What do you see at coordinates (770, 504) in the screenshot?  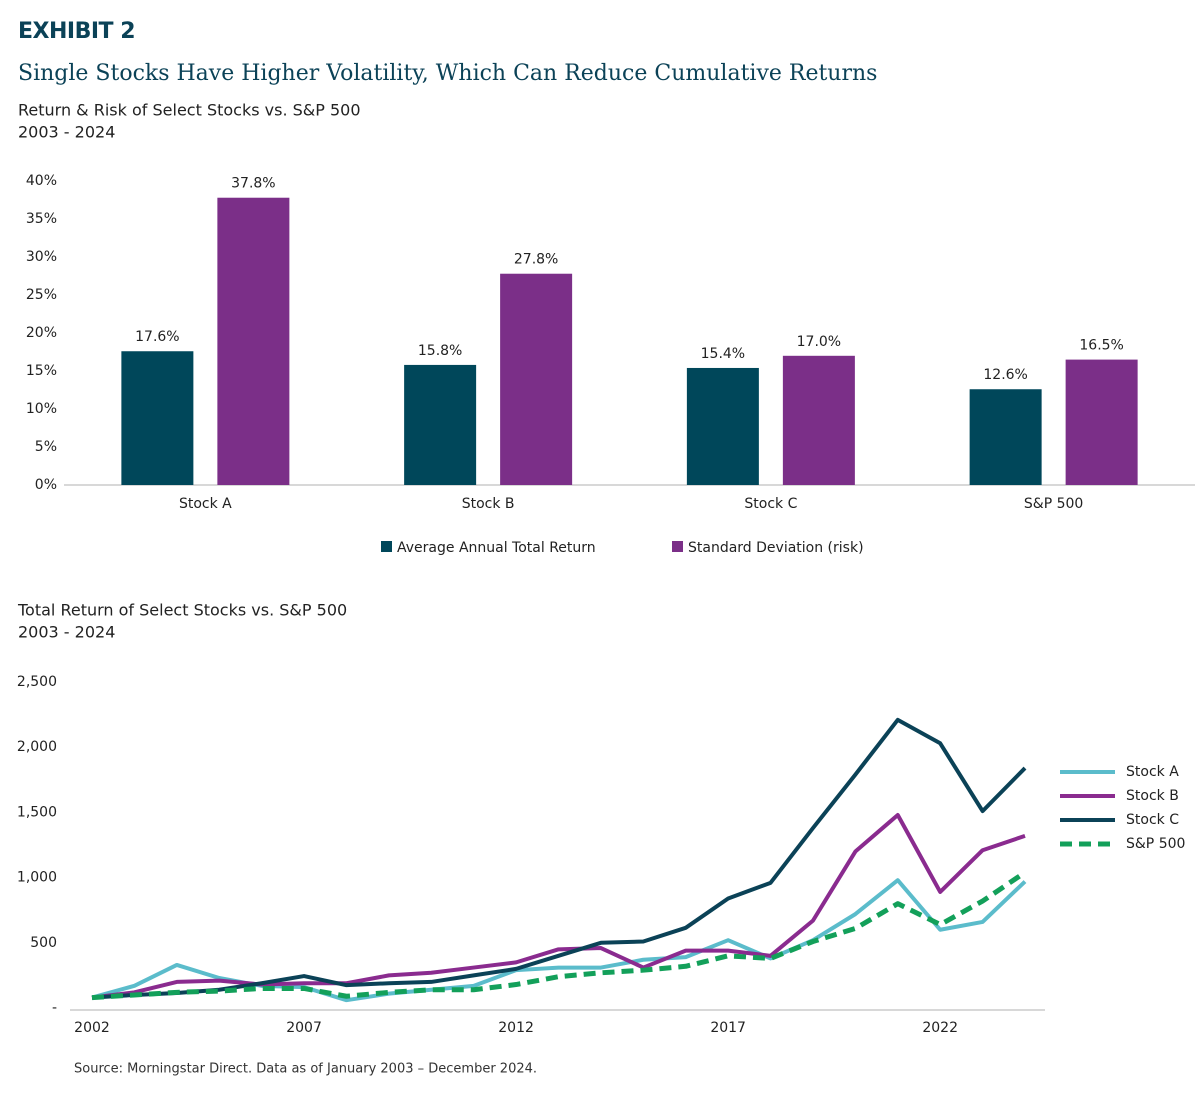 I see `x-tick-label: Stock C` at bounding box center [770, 504].